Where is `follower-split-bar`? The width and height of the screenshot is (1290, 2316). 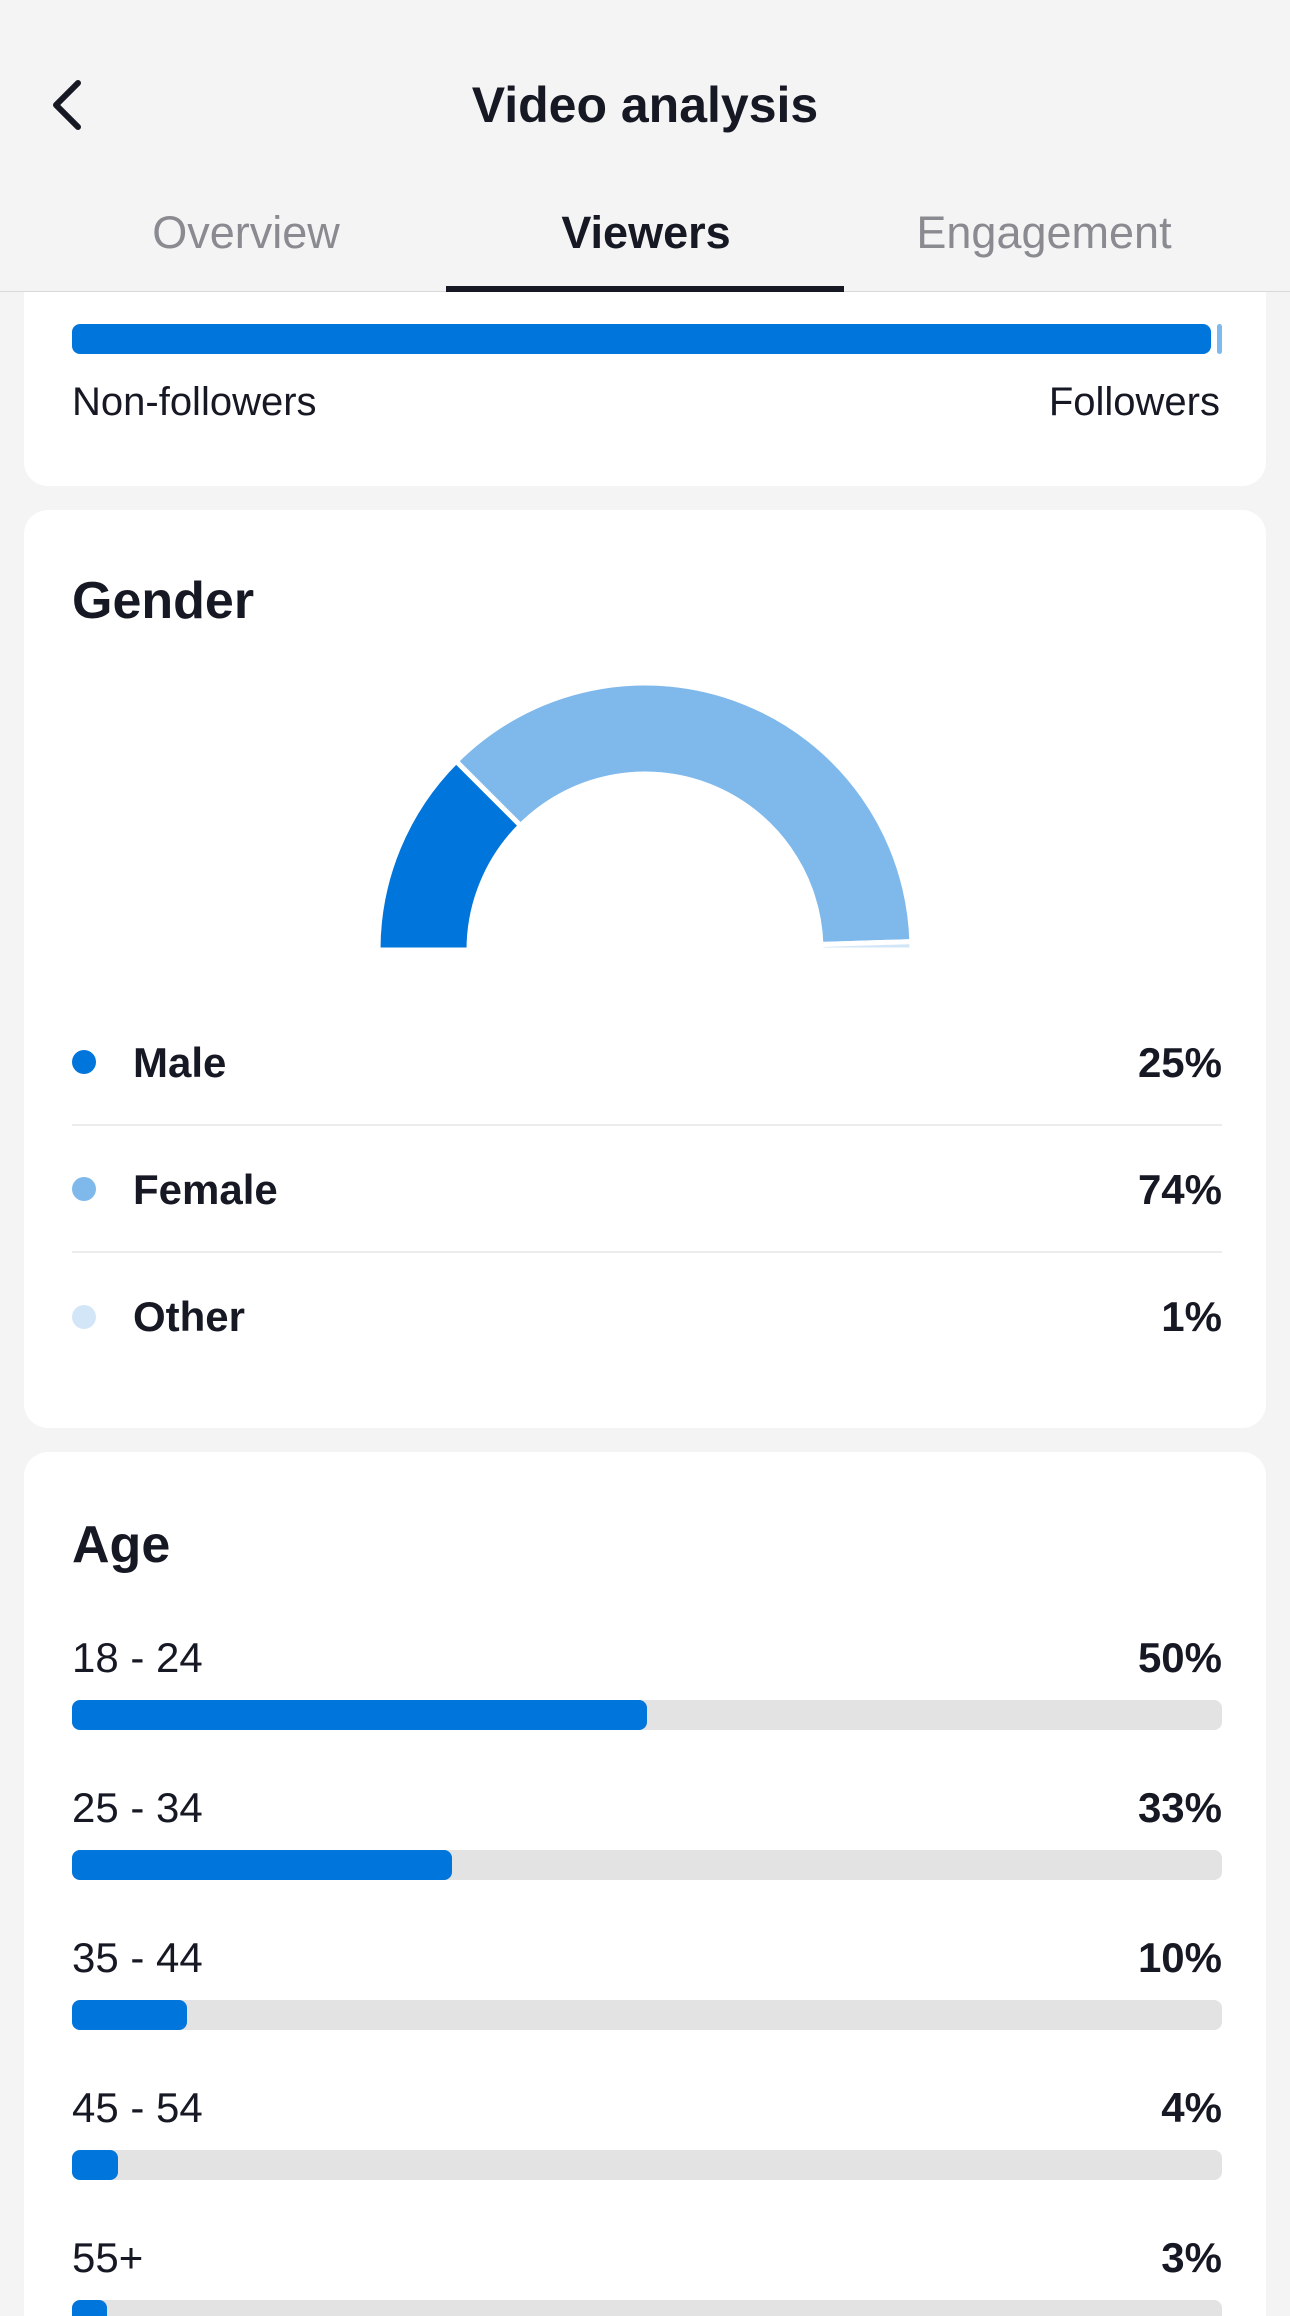
follower-split-bar is located at coordinates (647, 339).